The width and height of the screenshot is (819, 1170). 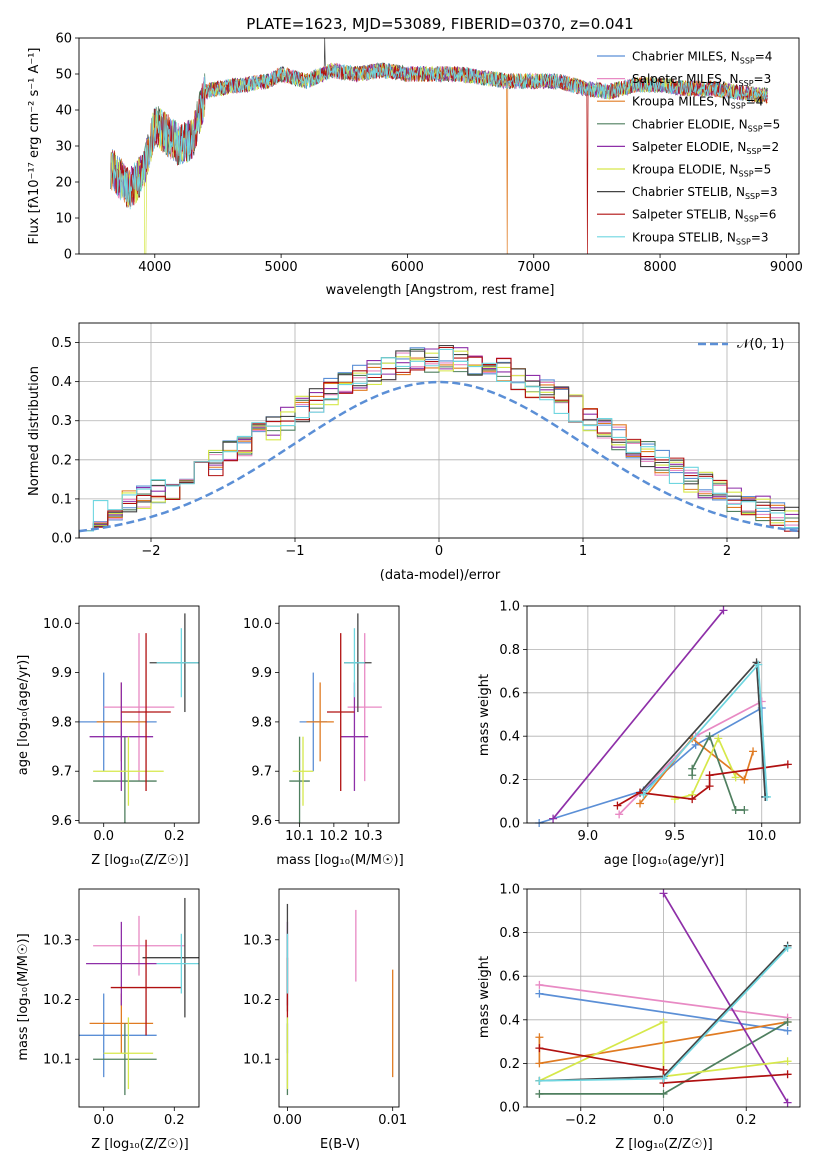 What do you see at coordinates (439, 551) in the screenshot?
I see `x-tick-label: 0` at bounding box center [439, 551].